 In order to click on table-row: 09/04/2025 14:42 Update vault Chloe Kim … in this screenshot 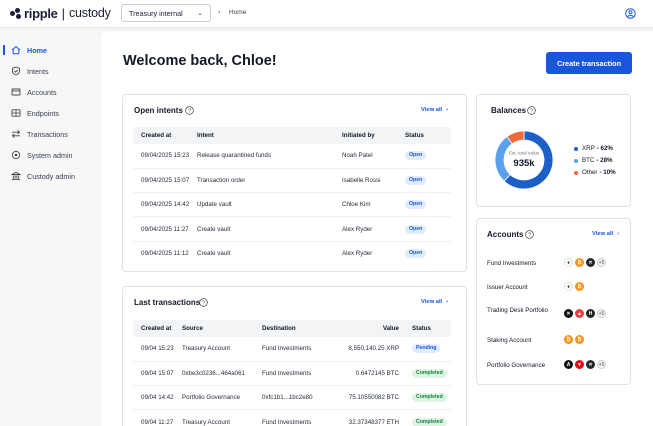, I will do `click(292, 205)`.